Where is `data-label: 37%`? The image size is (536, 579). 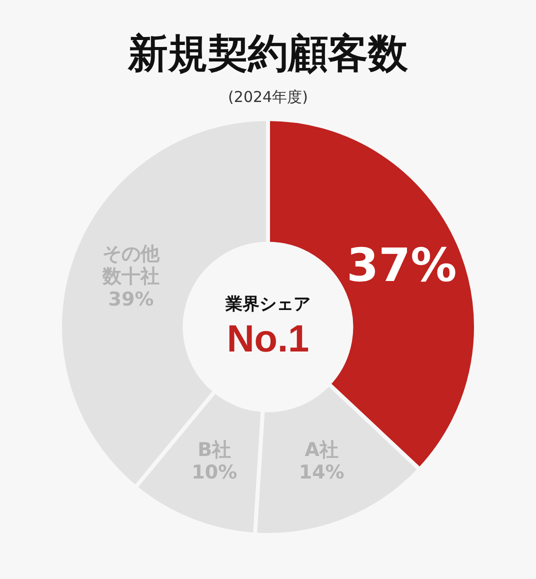 data-label: 37% is located at coordinates (401, 265).